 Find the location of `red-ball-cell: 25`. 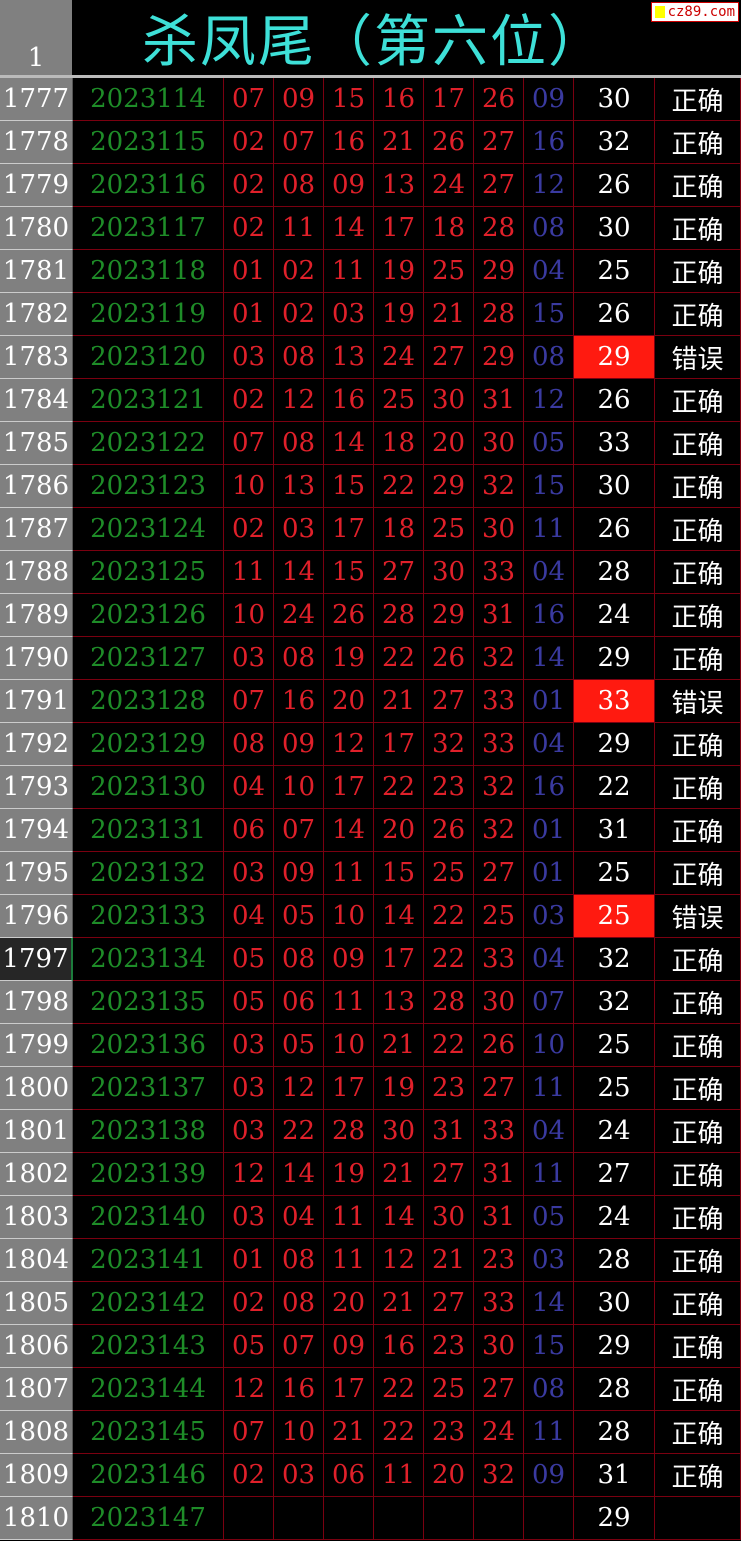

red-ball-cell: 25 is located at coordinates (449, 873).